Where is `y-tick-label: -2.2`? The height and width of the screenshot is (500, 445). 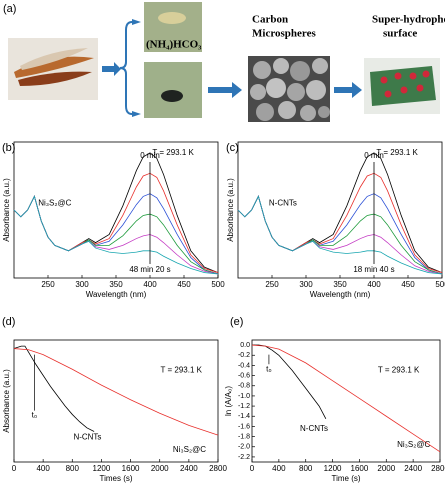
y-tick-label: -2.2 is located at coordinates (244, 457).